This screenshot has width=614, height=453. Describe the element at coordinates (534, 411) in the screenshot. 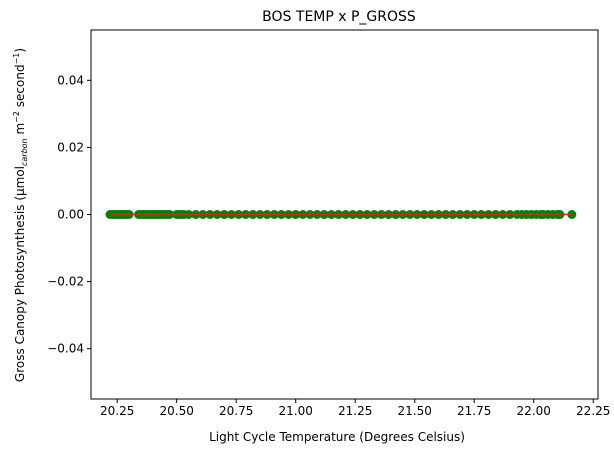

I see `x-tick-label: 22.00` at that location.